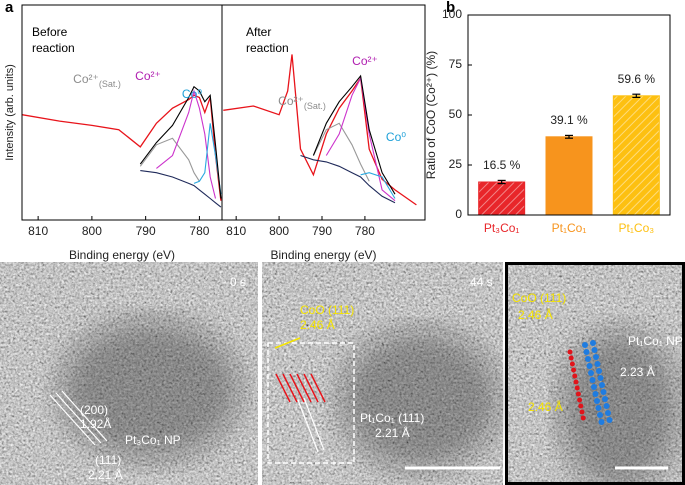 Image resolution: width=685 pixels, height=485 pixels. Describe the element at coordinates (502, 165) in the screenshot. I see `value-label: 16.5 %` at that location.